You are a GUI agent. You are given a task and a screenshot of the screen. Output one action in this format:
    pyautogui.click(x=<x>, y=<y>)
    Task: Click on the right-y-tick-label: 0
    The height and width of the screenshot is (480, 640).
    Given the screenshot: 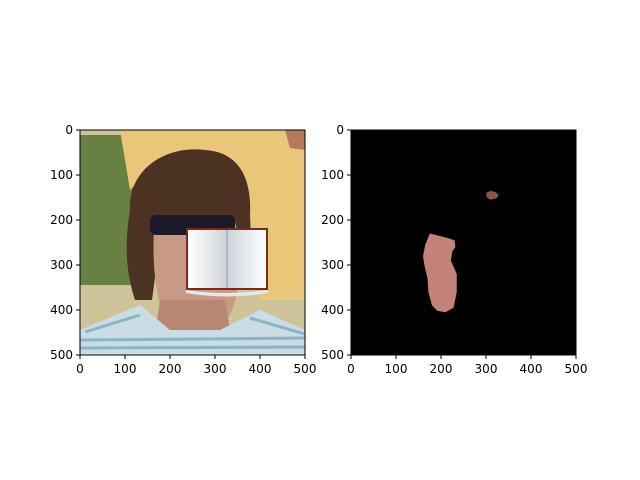 What is the action you would take?
    pyautogui.click(x=340, y=130)
    